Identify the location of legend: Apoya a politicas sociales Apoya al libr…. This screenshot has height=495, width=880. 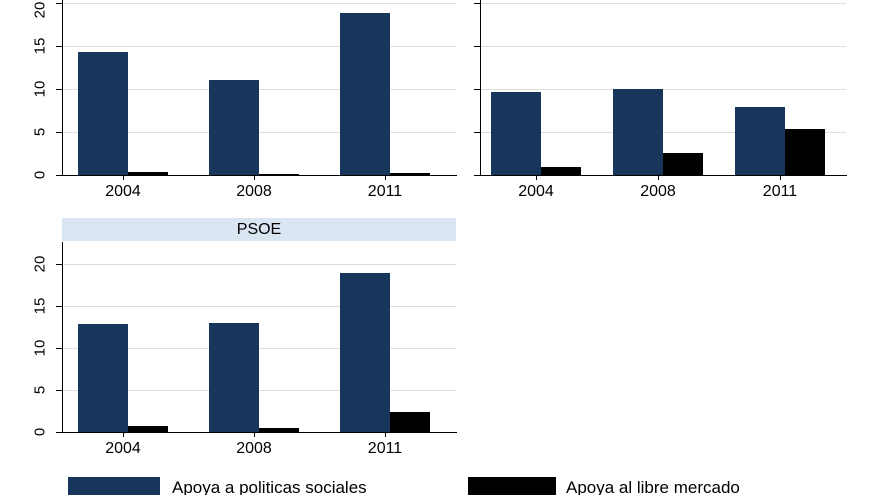
(440, 482).